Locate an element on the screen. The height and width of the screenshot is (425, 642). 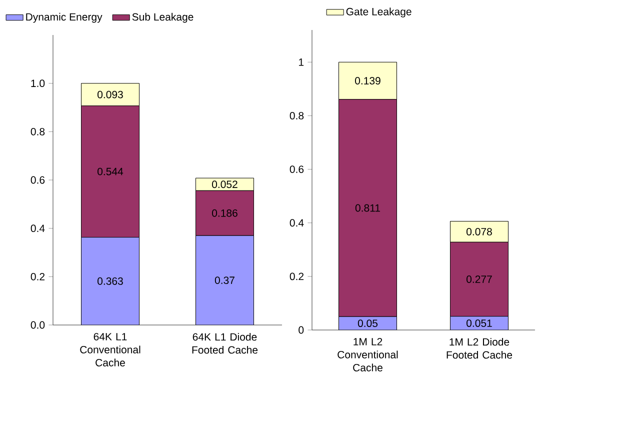
data-label: 0.277 is located at coordinates (479, 279).